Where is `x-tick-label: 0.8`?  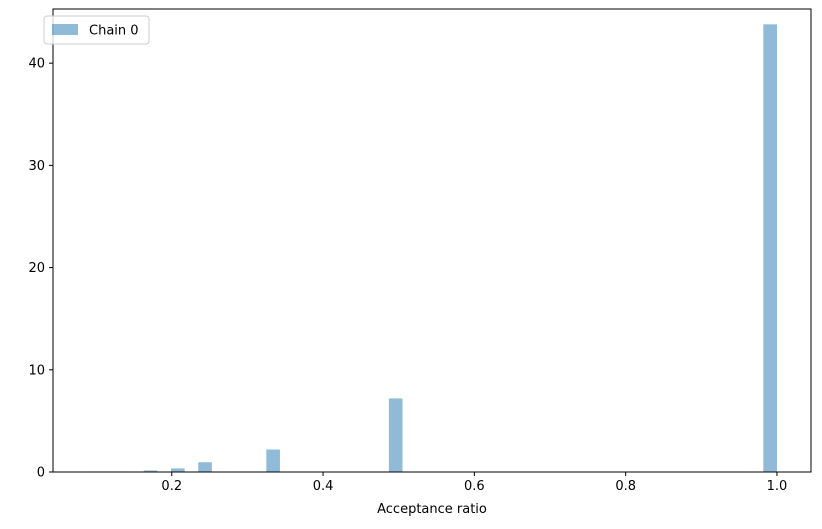
x-tick-label: 0.8 is located at coordinates (625, 486).